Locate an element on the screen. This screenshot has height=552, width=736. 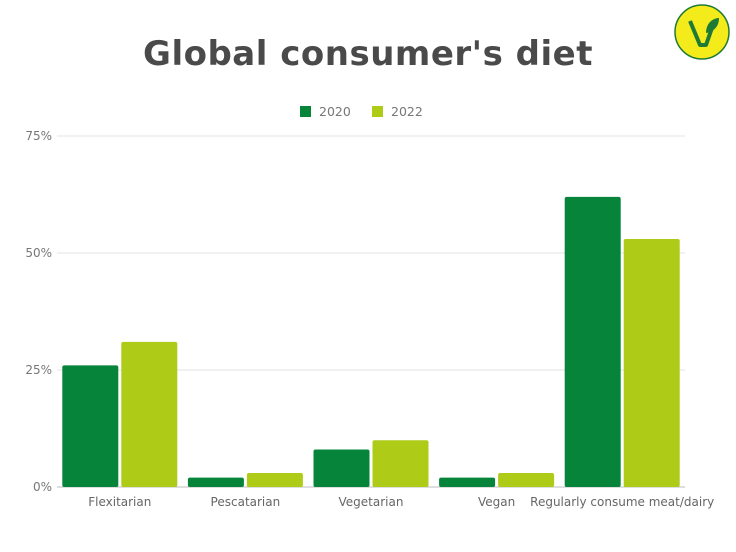
x-tick-label: Regularly consume meat/dairy is located at coordinates (622, 502).